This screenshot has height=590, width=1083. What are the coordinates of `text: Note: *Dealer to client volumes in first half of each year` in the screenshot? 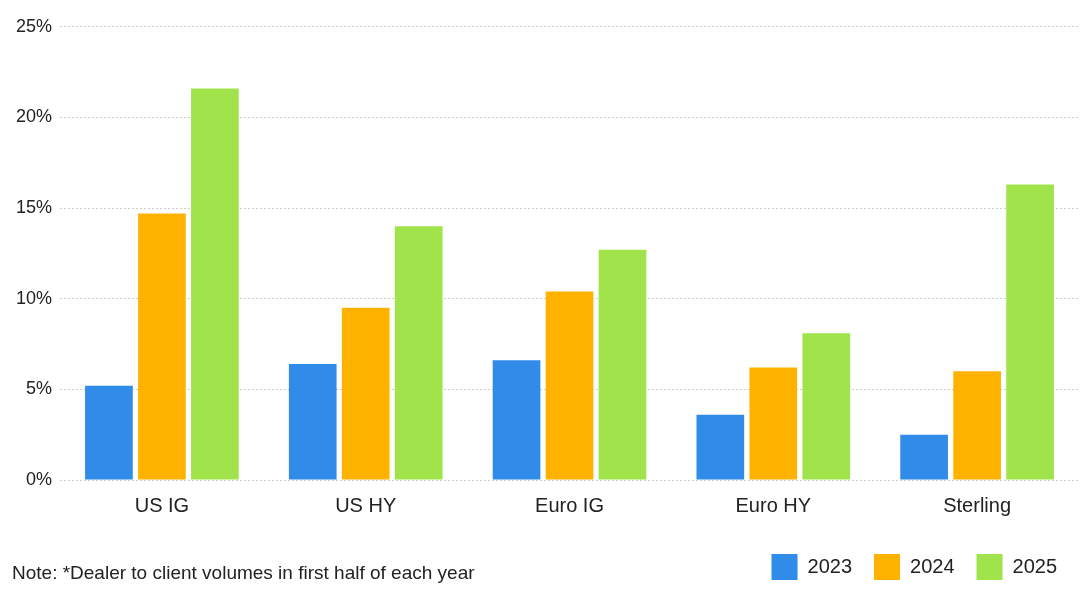 It's located at (243, 573).